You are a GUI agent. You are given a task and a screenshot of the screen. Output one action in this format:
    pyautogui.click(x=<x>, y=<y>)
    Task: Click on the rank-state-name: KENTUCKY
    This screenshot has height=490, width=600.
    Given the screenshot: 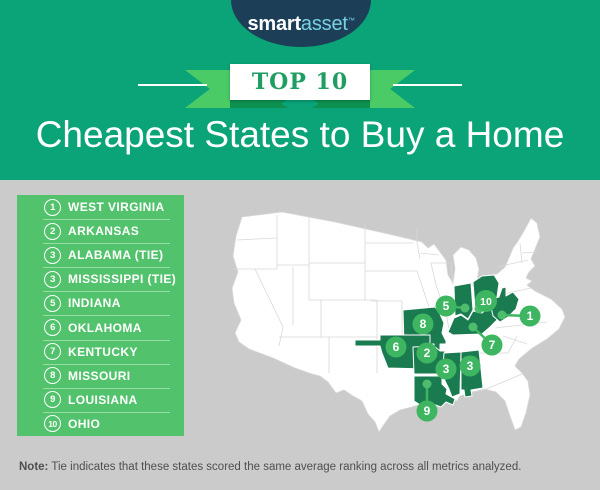 What is the action you would take?
    pyautogui.click(x=103, y=351)
    